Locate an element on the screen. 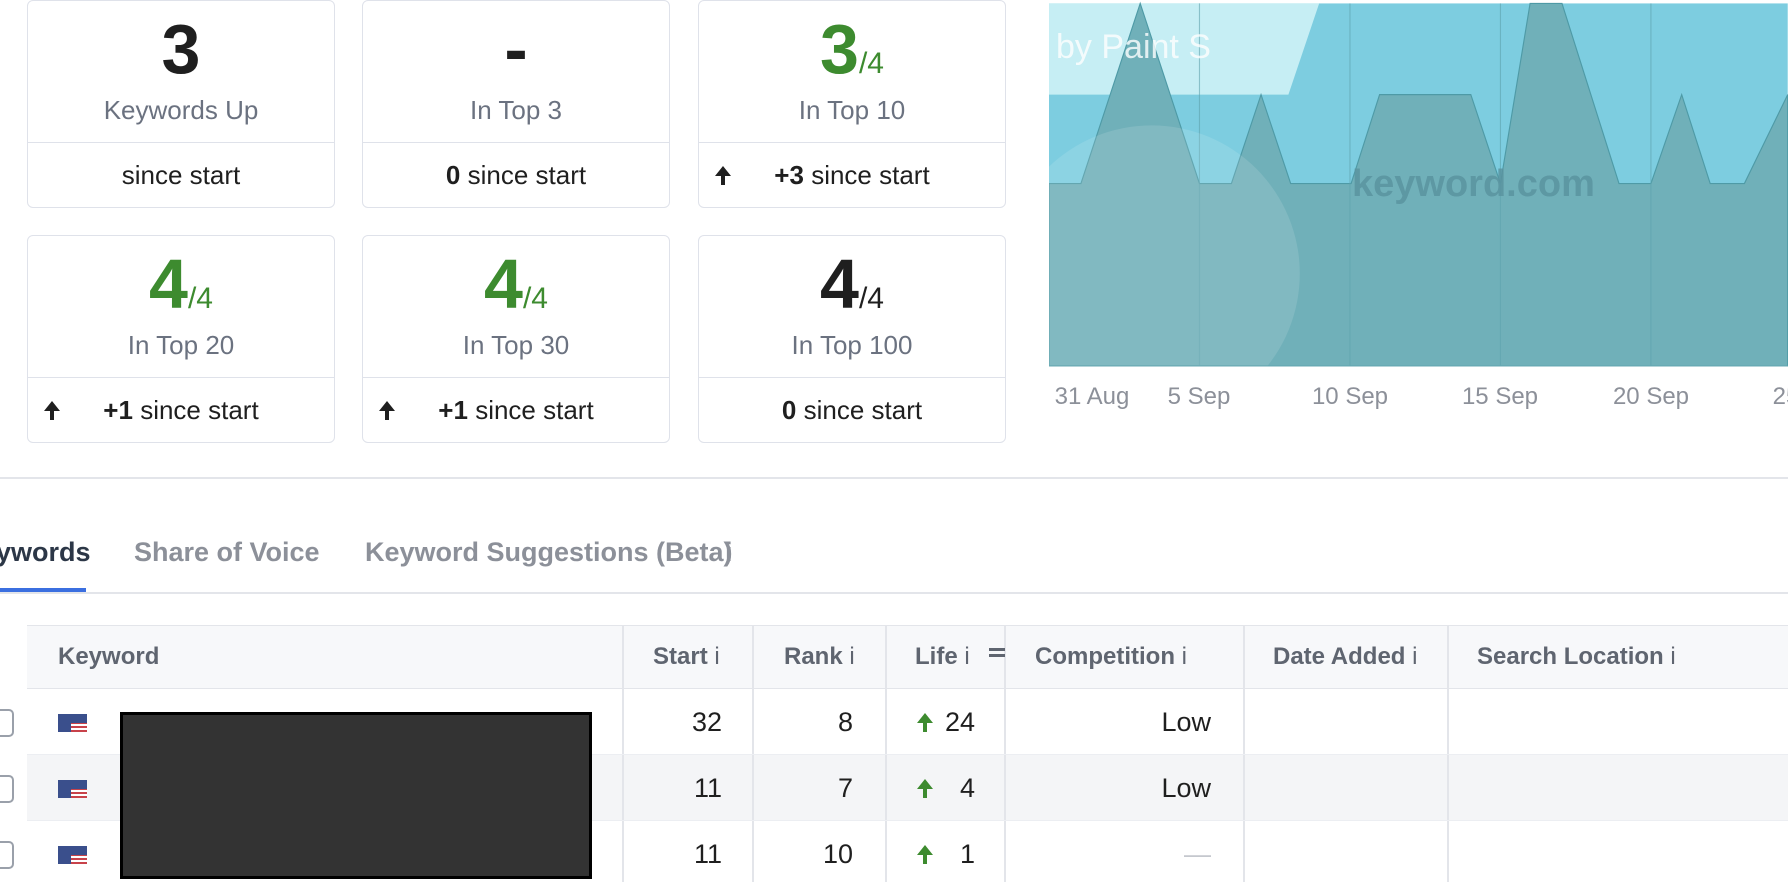  card-top: 4/4 In Top 100 is located at coordinates (852, 307).